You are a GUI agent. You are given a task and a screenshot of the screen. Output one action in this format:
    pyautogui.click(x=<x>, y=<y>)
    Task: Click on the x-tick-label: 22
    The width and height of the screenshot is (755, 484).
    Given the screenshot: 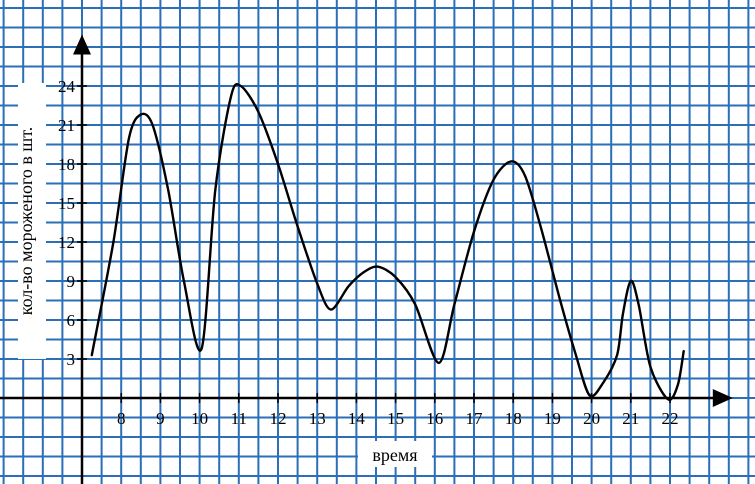 What is the action you would take?
    pyautogui.click(x=670, y=418)
    